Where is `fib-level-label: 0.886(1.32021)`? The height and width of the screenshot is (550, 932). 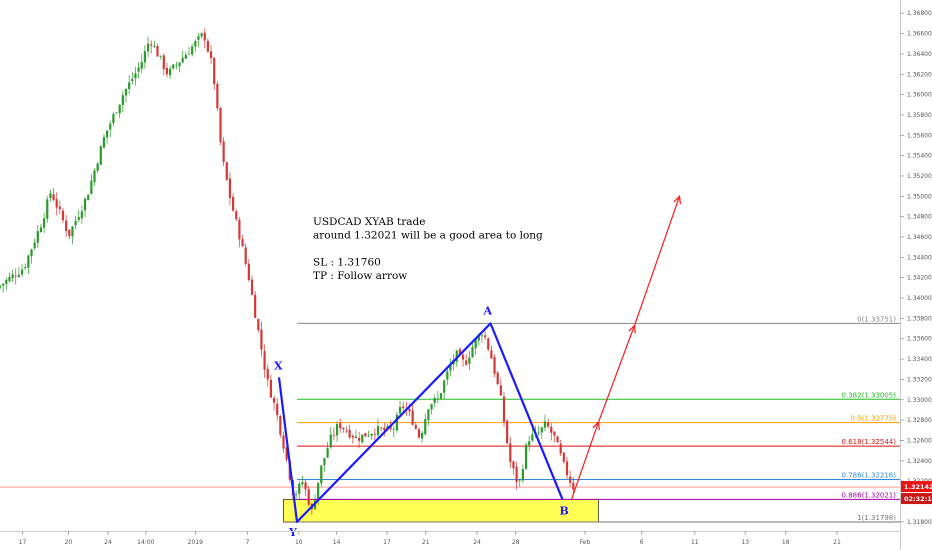
fib-level-label: 0.886(1.32021) is located at coordinates (869, 495).